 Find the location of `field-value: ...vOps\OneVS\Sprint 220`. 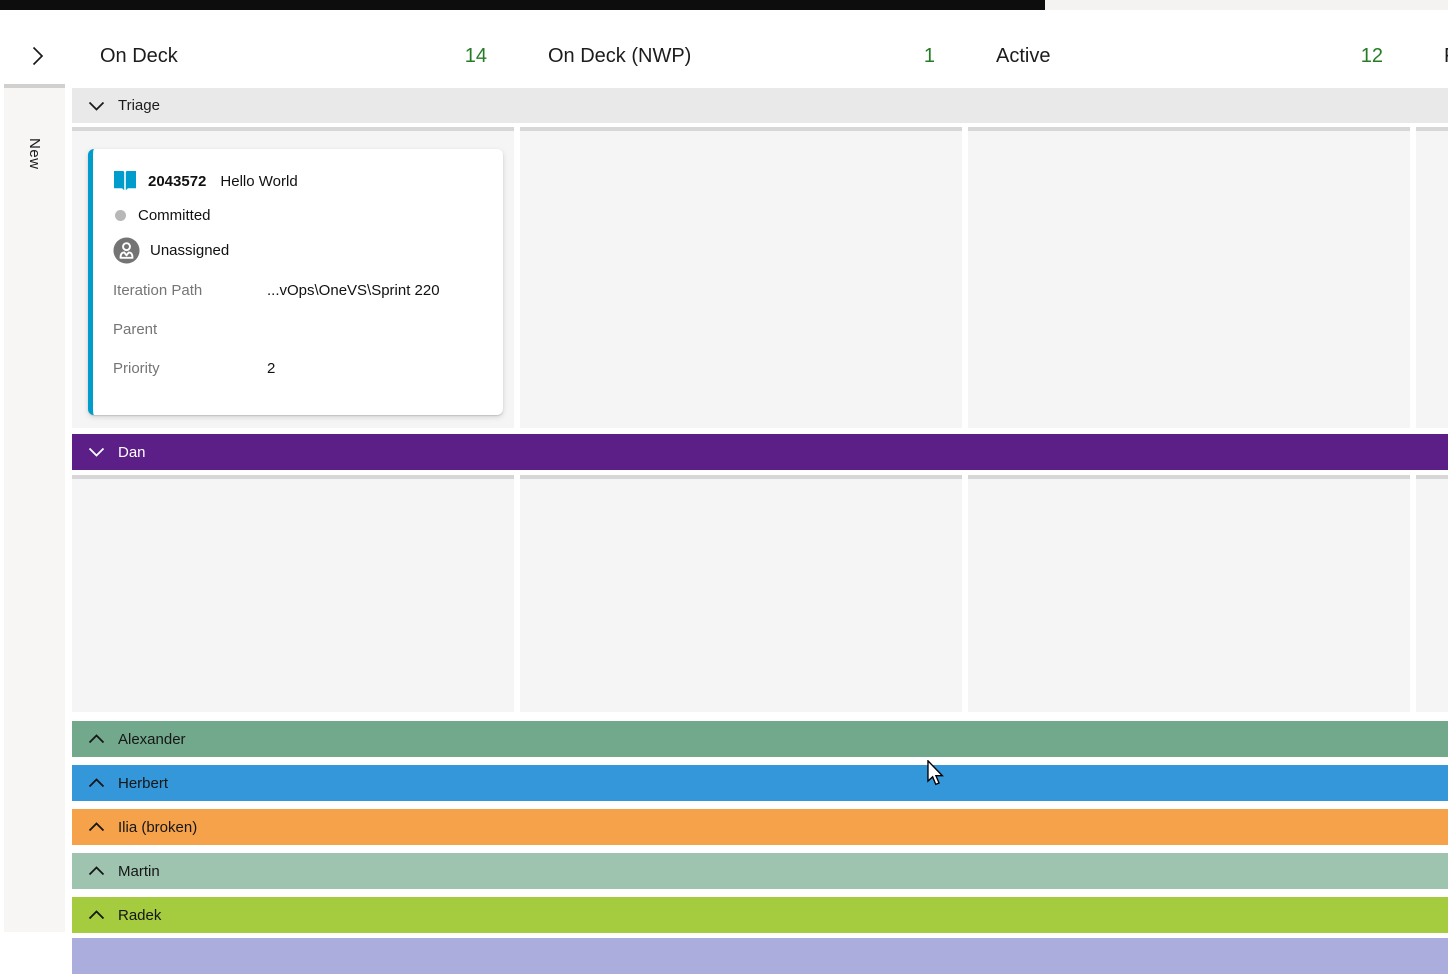

field-value: ...vOps\OneVS\Sprint 220 is located at coordinates (353, 290).